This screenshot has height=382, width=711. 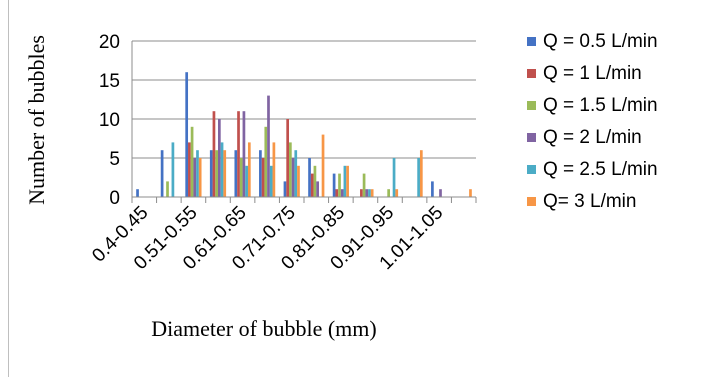 I want to click on y-tick-label: 15, so click(x=109, y=81).